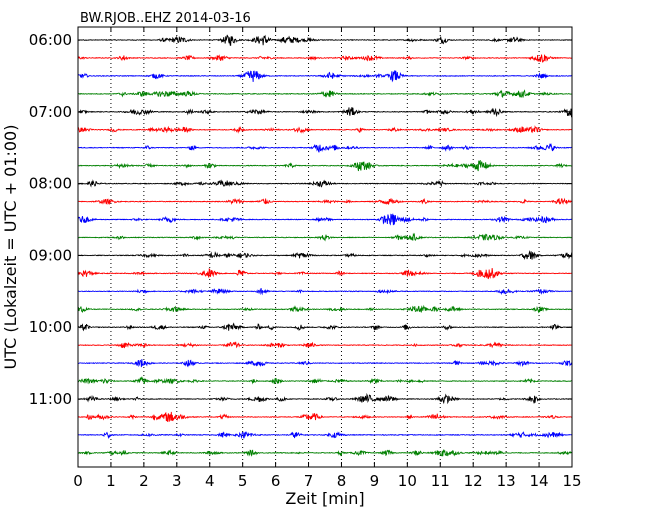  What do you see at coordinates (243, 481) in the screenshot?
I see `x-tick-label: 5` at bounding box center [243, 481].